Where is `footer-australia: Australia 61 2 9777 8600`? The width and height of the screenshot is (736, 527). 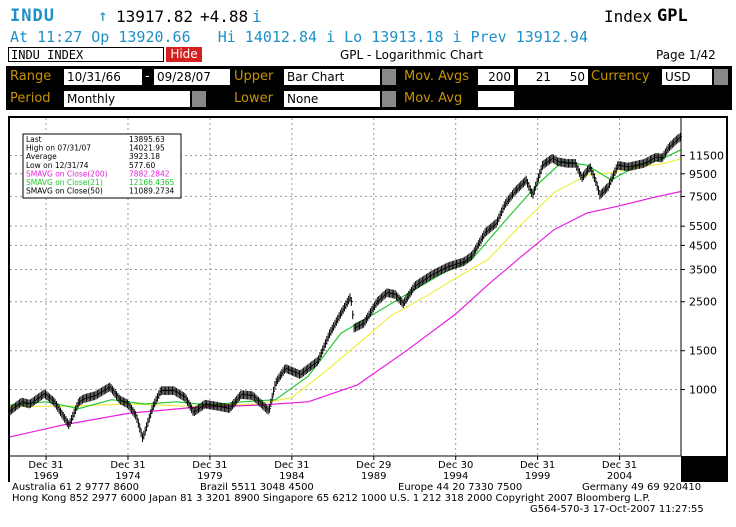
footer-australia: Australia 61 2 9777 8600 is located at coordinates (75, 487).